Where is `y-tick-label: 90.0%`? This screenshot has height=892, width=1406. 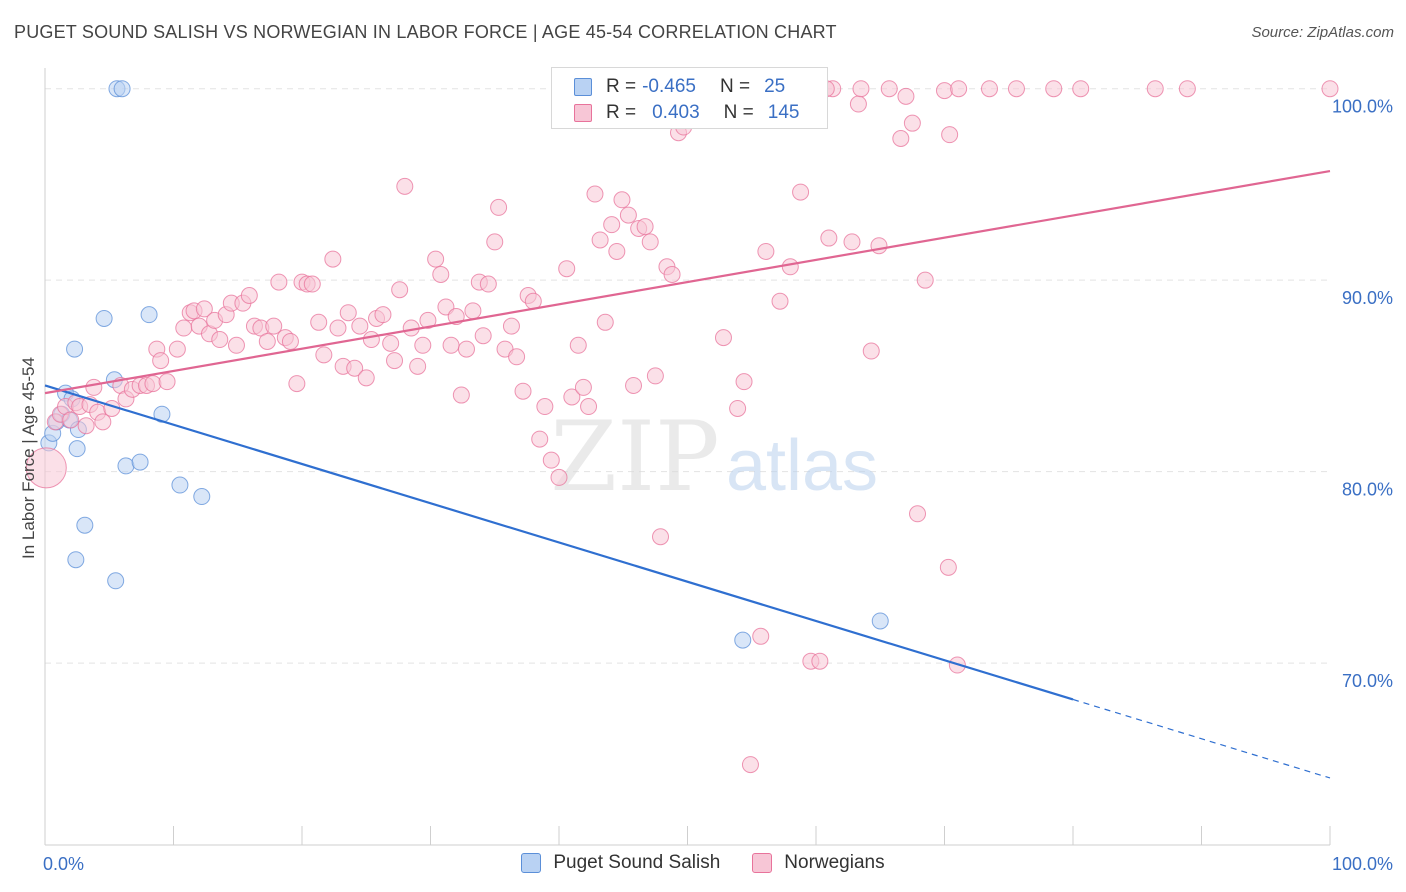
y-tick-label: 90.0% is located at coordinates (1367, 298).